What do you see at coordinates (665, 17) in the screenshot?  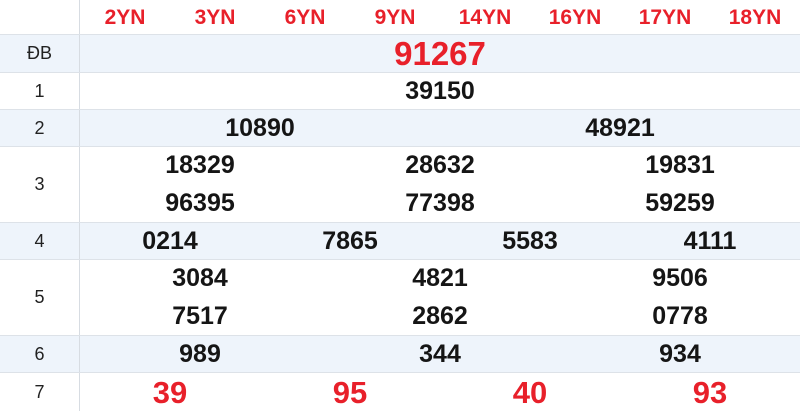 I see `col-header-17yn: 17YN` at bounding box center [665, 17].